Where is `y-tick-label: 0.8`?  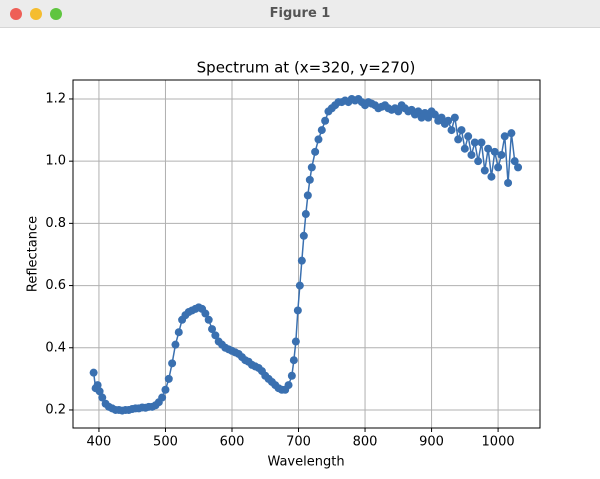 y-tick-label: 0.8 is located at coordinates (55, 223).